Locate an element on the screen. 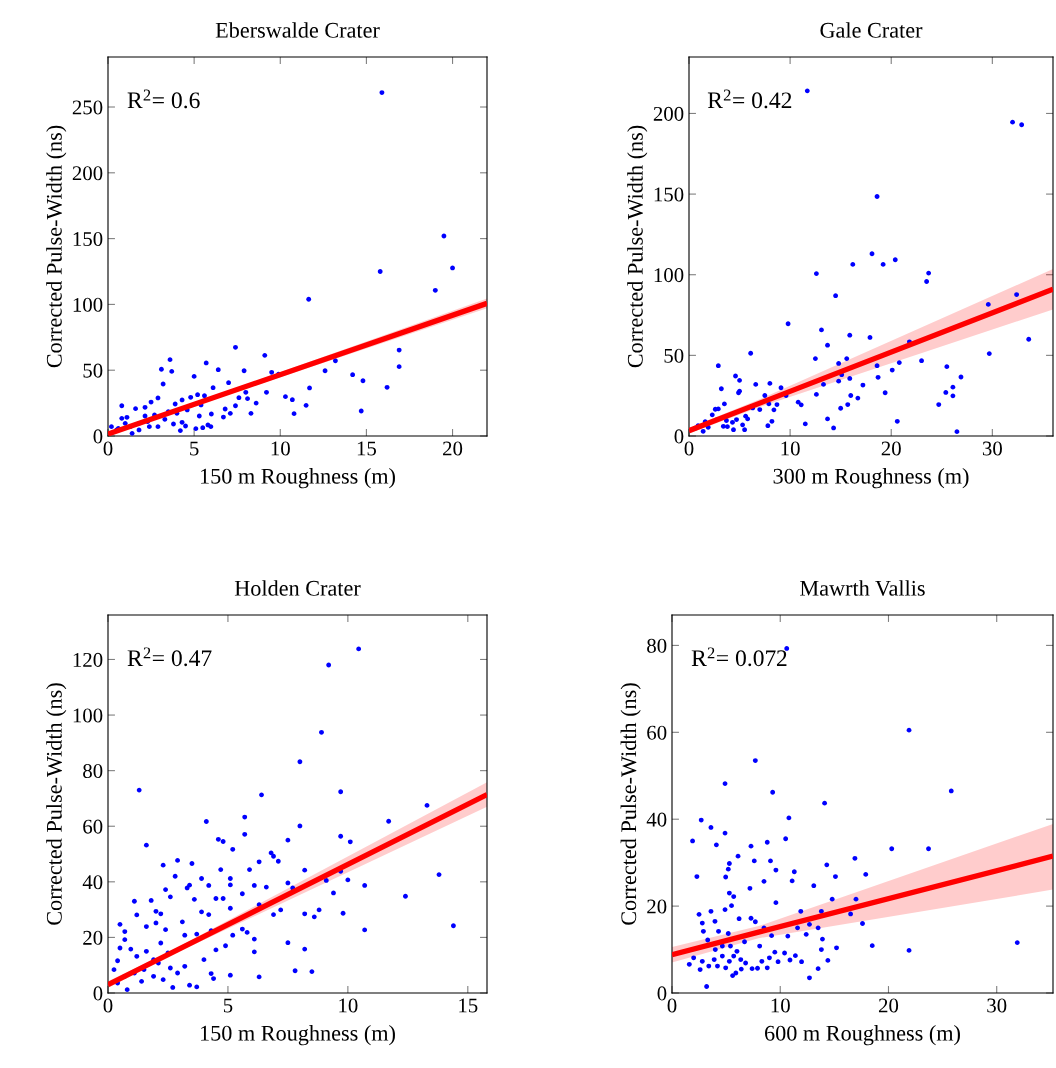 The height and width of the screenshot is (1068, 1056). x-axis-title: 300 m Roughness (m) is located at coordinates (871, 478).